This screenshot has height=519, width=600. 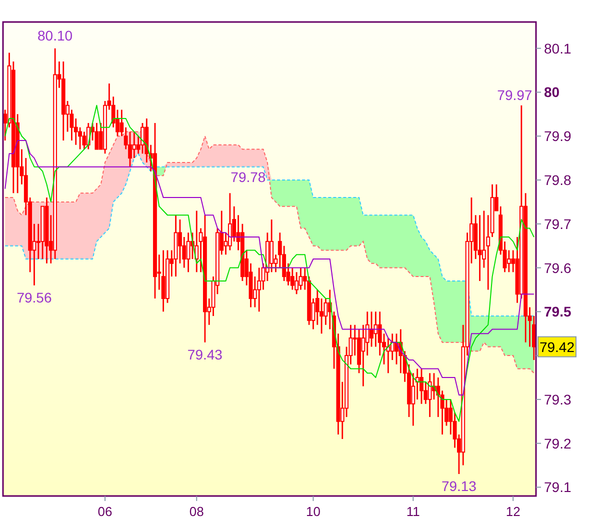 What do you see at coordinates (552, 92) in the screenshot?
I see `y-tick-label: 80` at bounding box center [552, 92].